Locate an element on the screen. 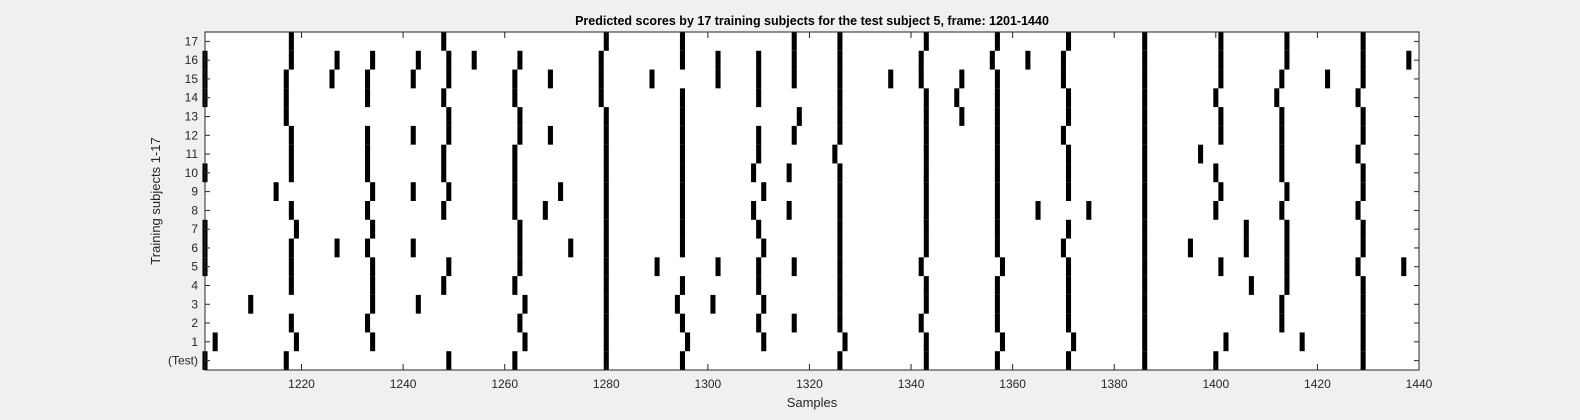  x-tick-label: 1260 is located at coordinates (504, 384).